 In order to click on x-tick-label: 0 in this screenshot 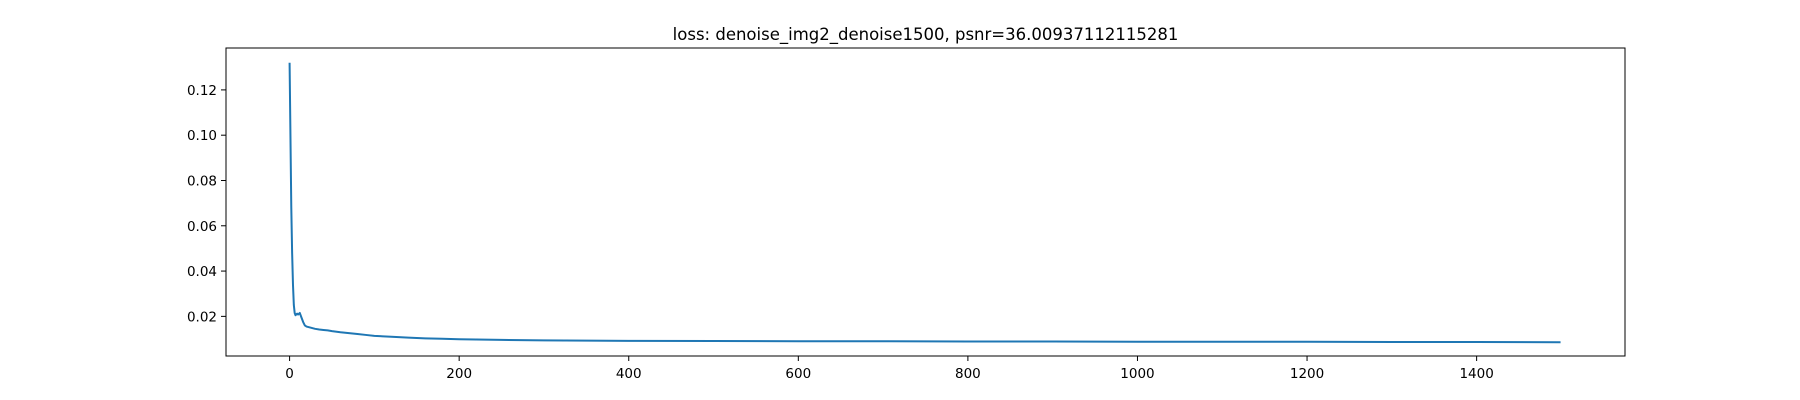, I will do `click(289, 374)`.